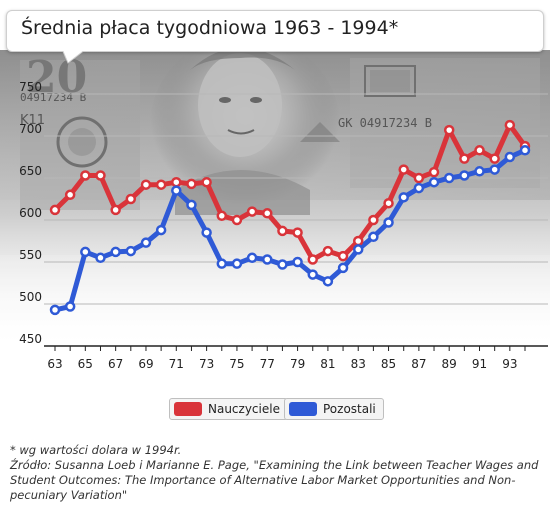  What do you see at coordinates (82, 142) in the screenshot?
I see `treasury-seal-icon` at bounding box center [82, 142].